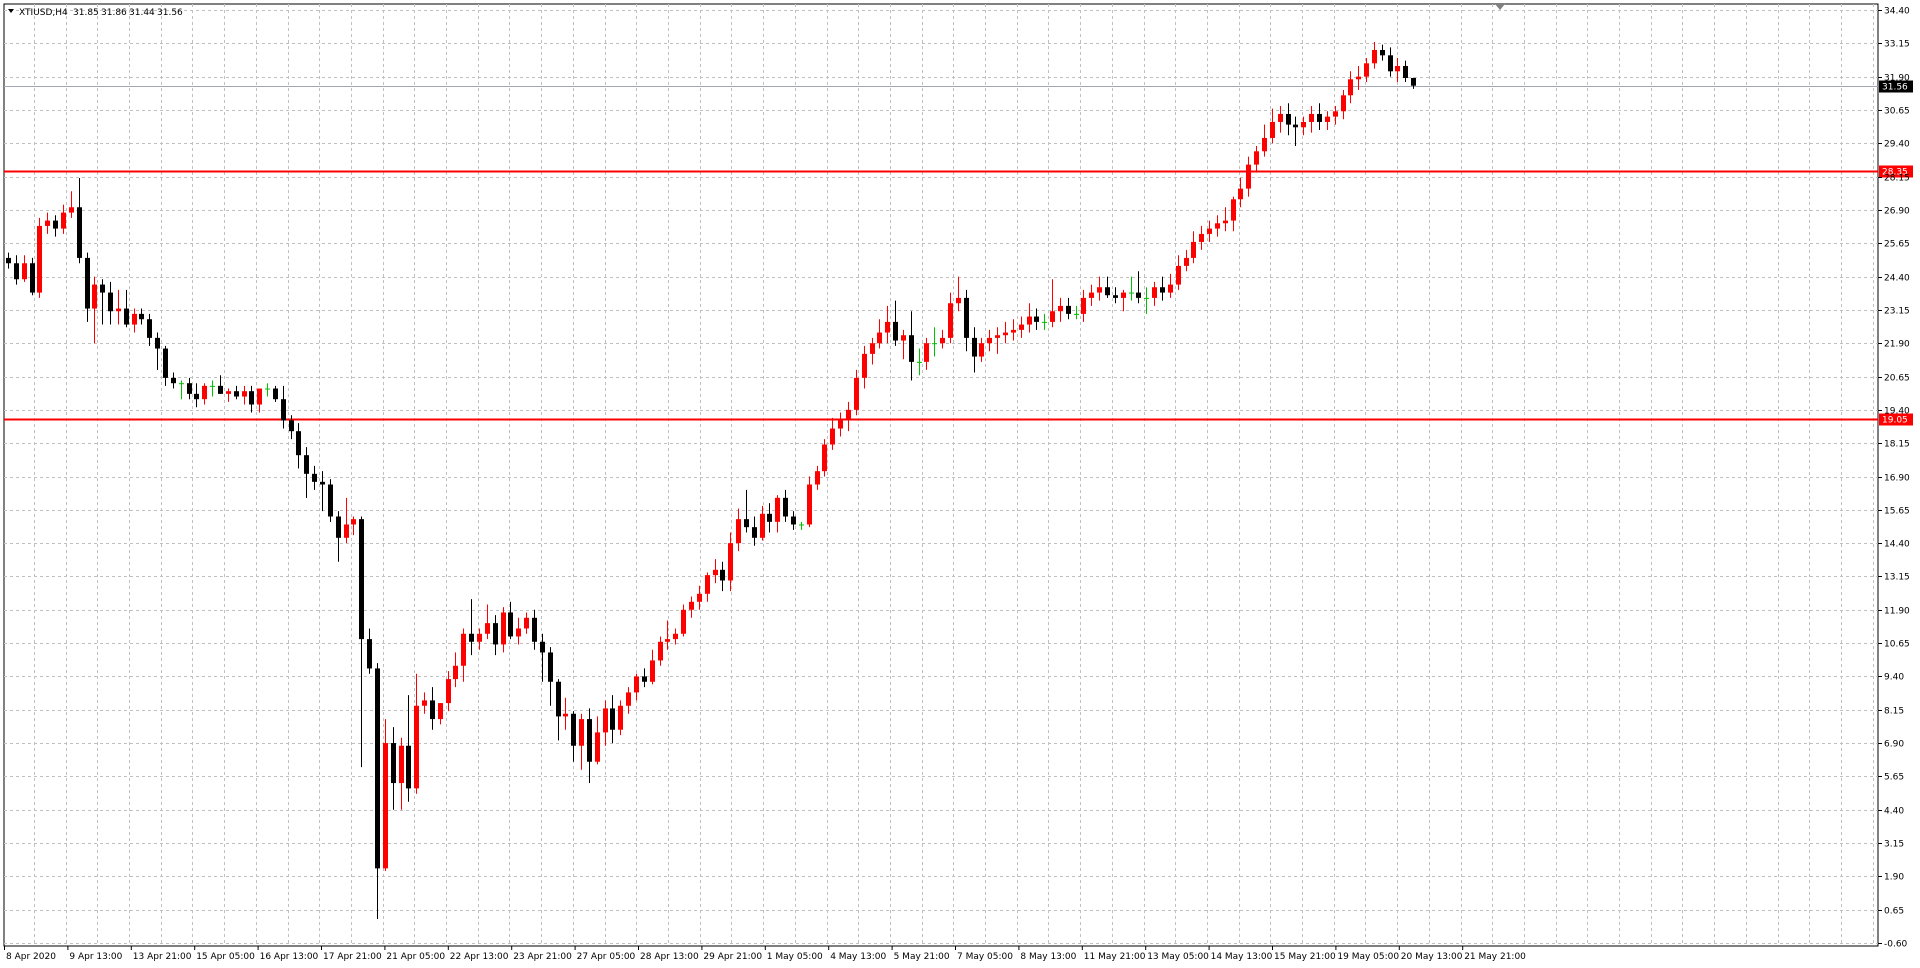 The width and height of the screenshot is (1920, 968). What do you see at coordinates (1897, 45) in the screenshot?
I see `y-tick-label: 33.15` at bounding box center [1897, 45].